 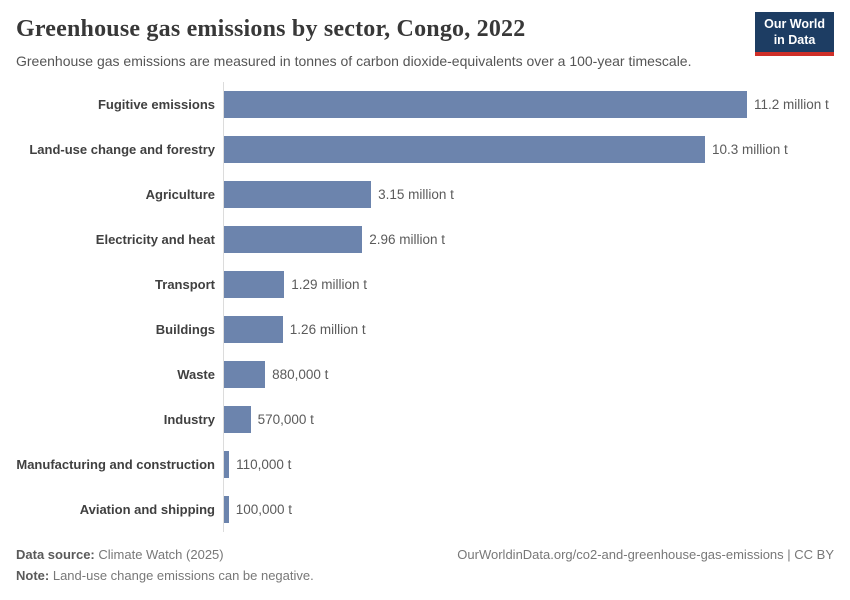 What do you see at coordinates (189, 419) in the screenshot?
I see `category-label: Industry` at bounding box center [189, 419].